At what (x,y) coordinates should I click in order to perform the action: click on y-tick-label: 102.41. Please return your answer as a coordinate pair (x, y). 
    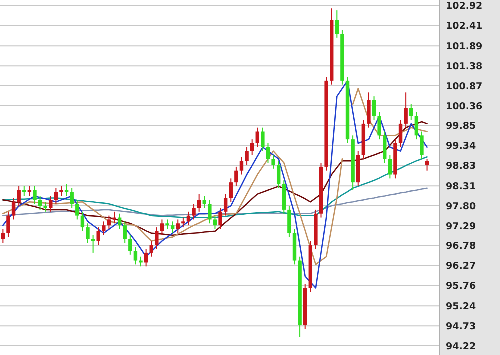
    Looking at the image, I should click on (464, 26).